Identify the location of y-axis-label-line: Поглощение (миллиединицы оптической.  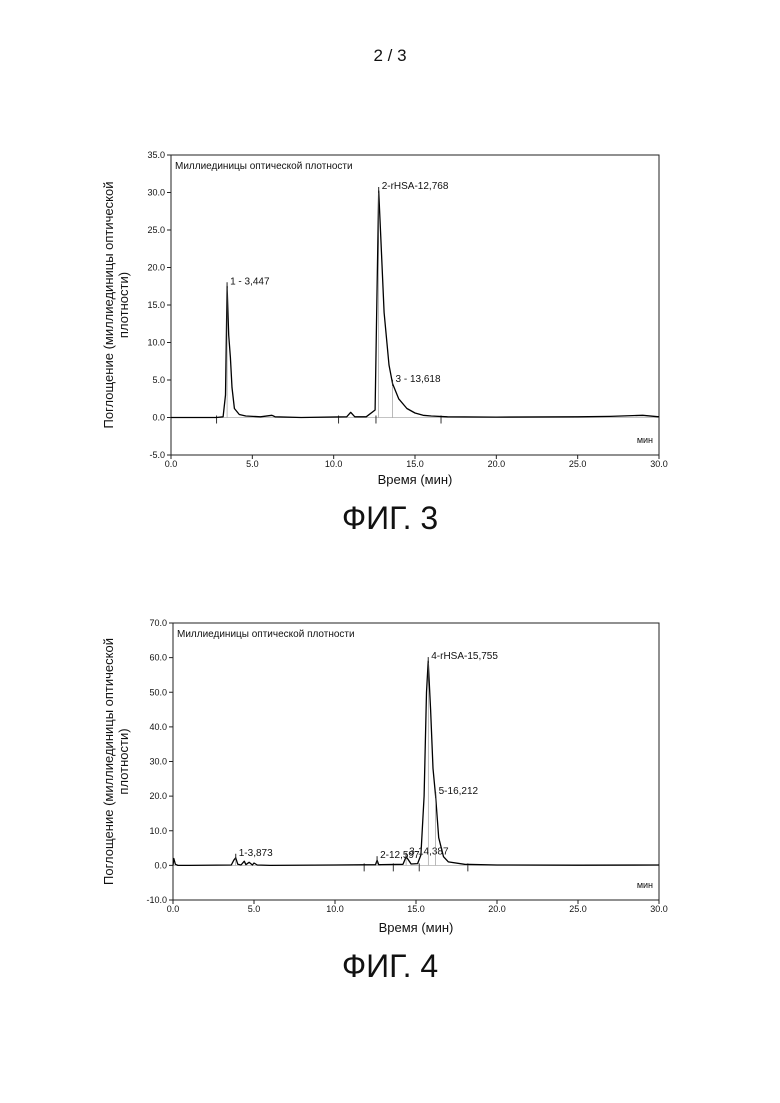
(108, 761).